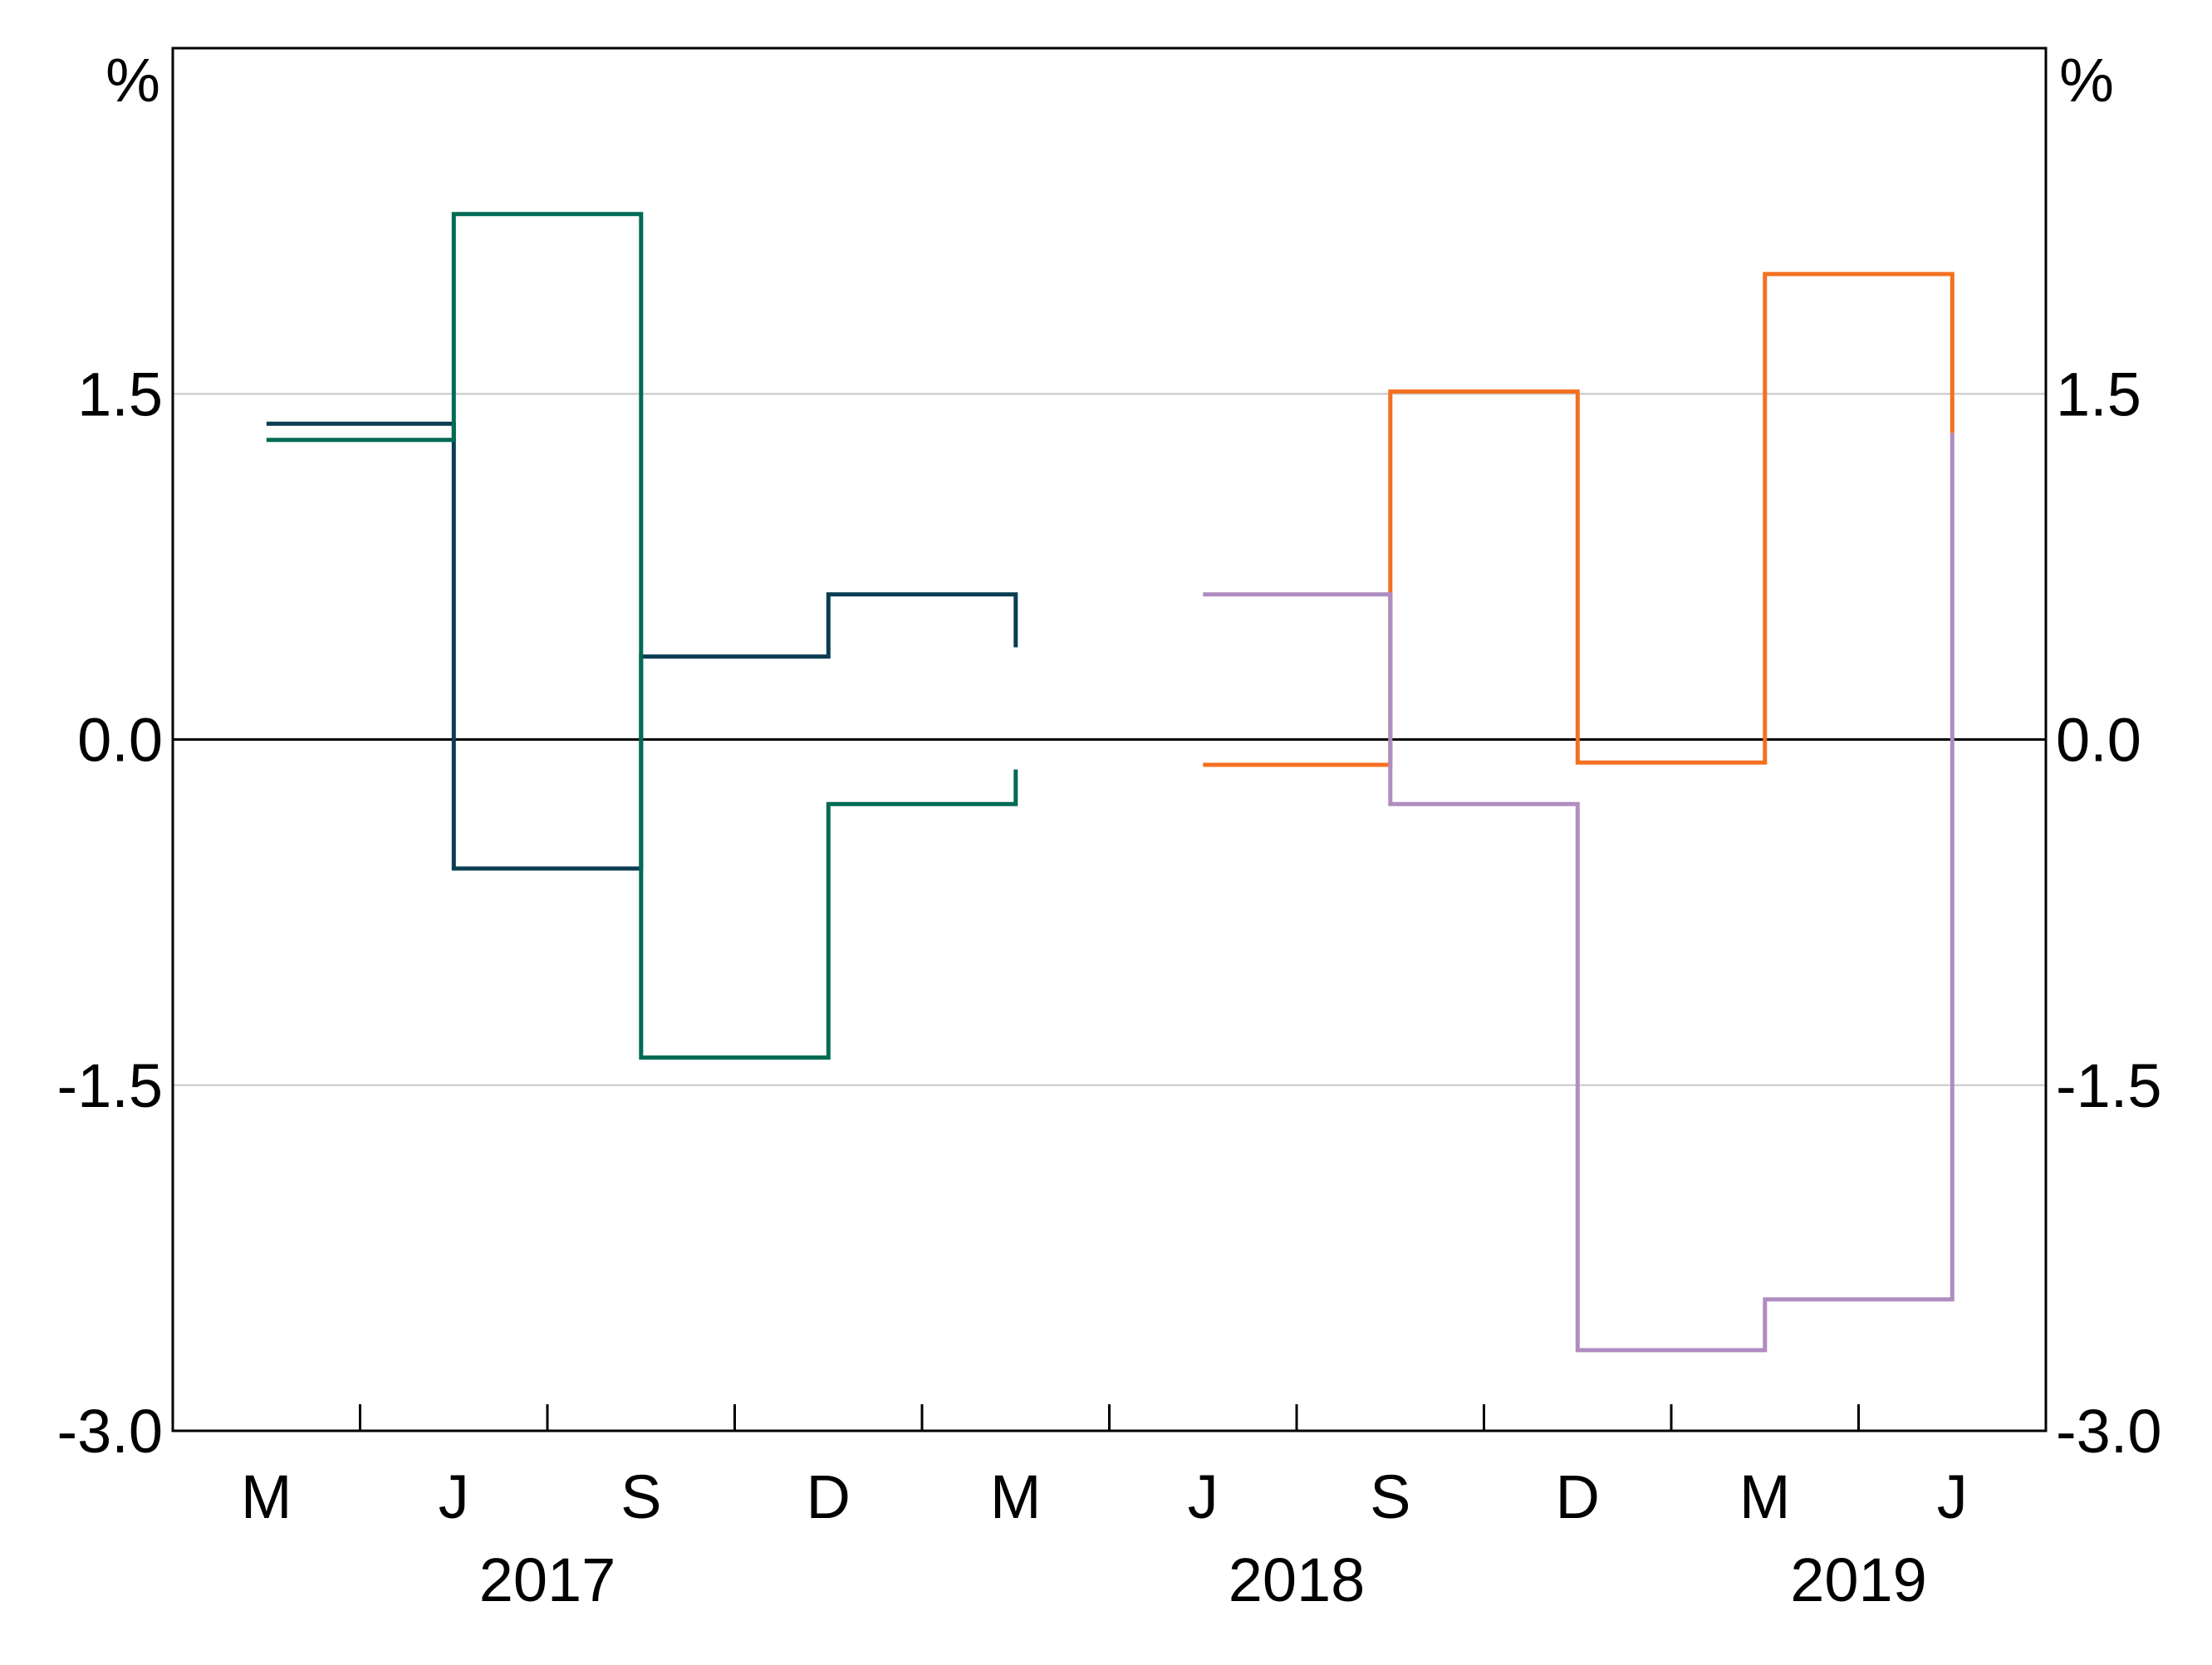  What do you see at coordinates (2086, 80) in the screenshot?
I see `y-unit-right: %` at bounding box center [2086, 80].